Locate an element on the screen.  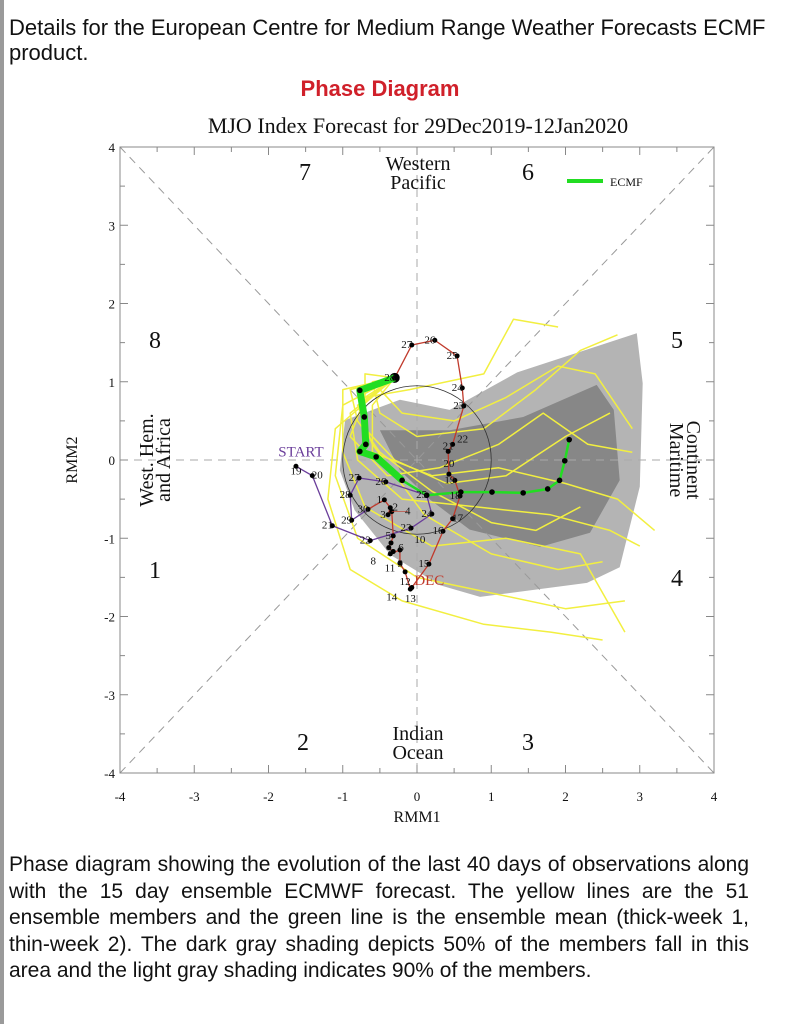
month-label-dec: DEC is located at coordinates (429, 581).